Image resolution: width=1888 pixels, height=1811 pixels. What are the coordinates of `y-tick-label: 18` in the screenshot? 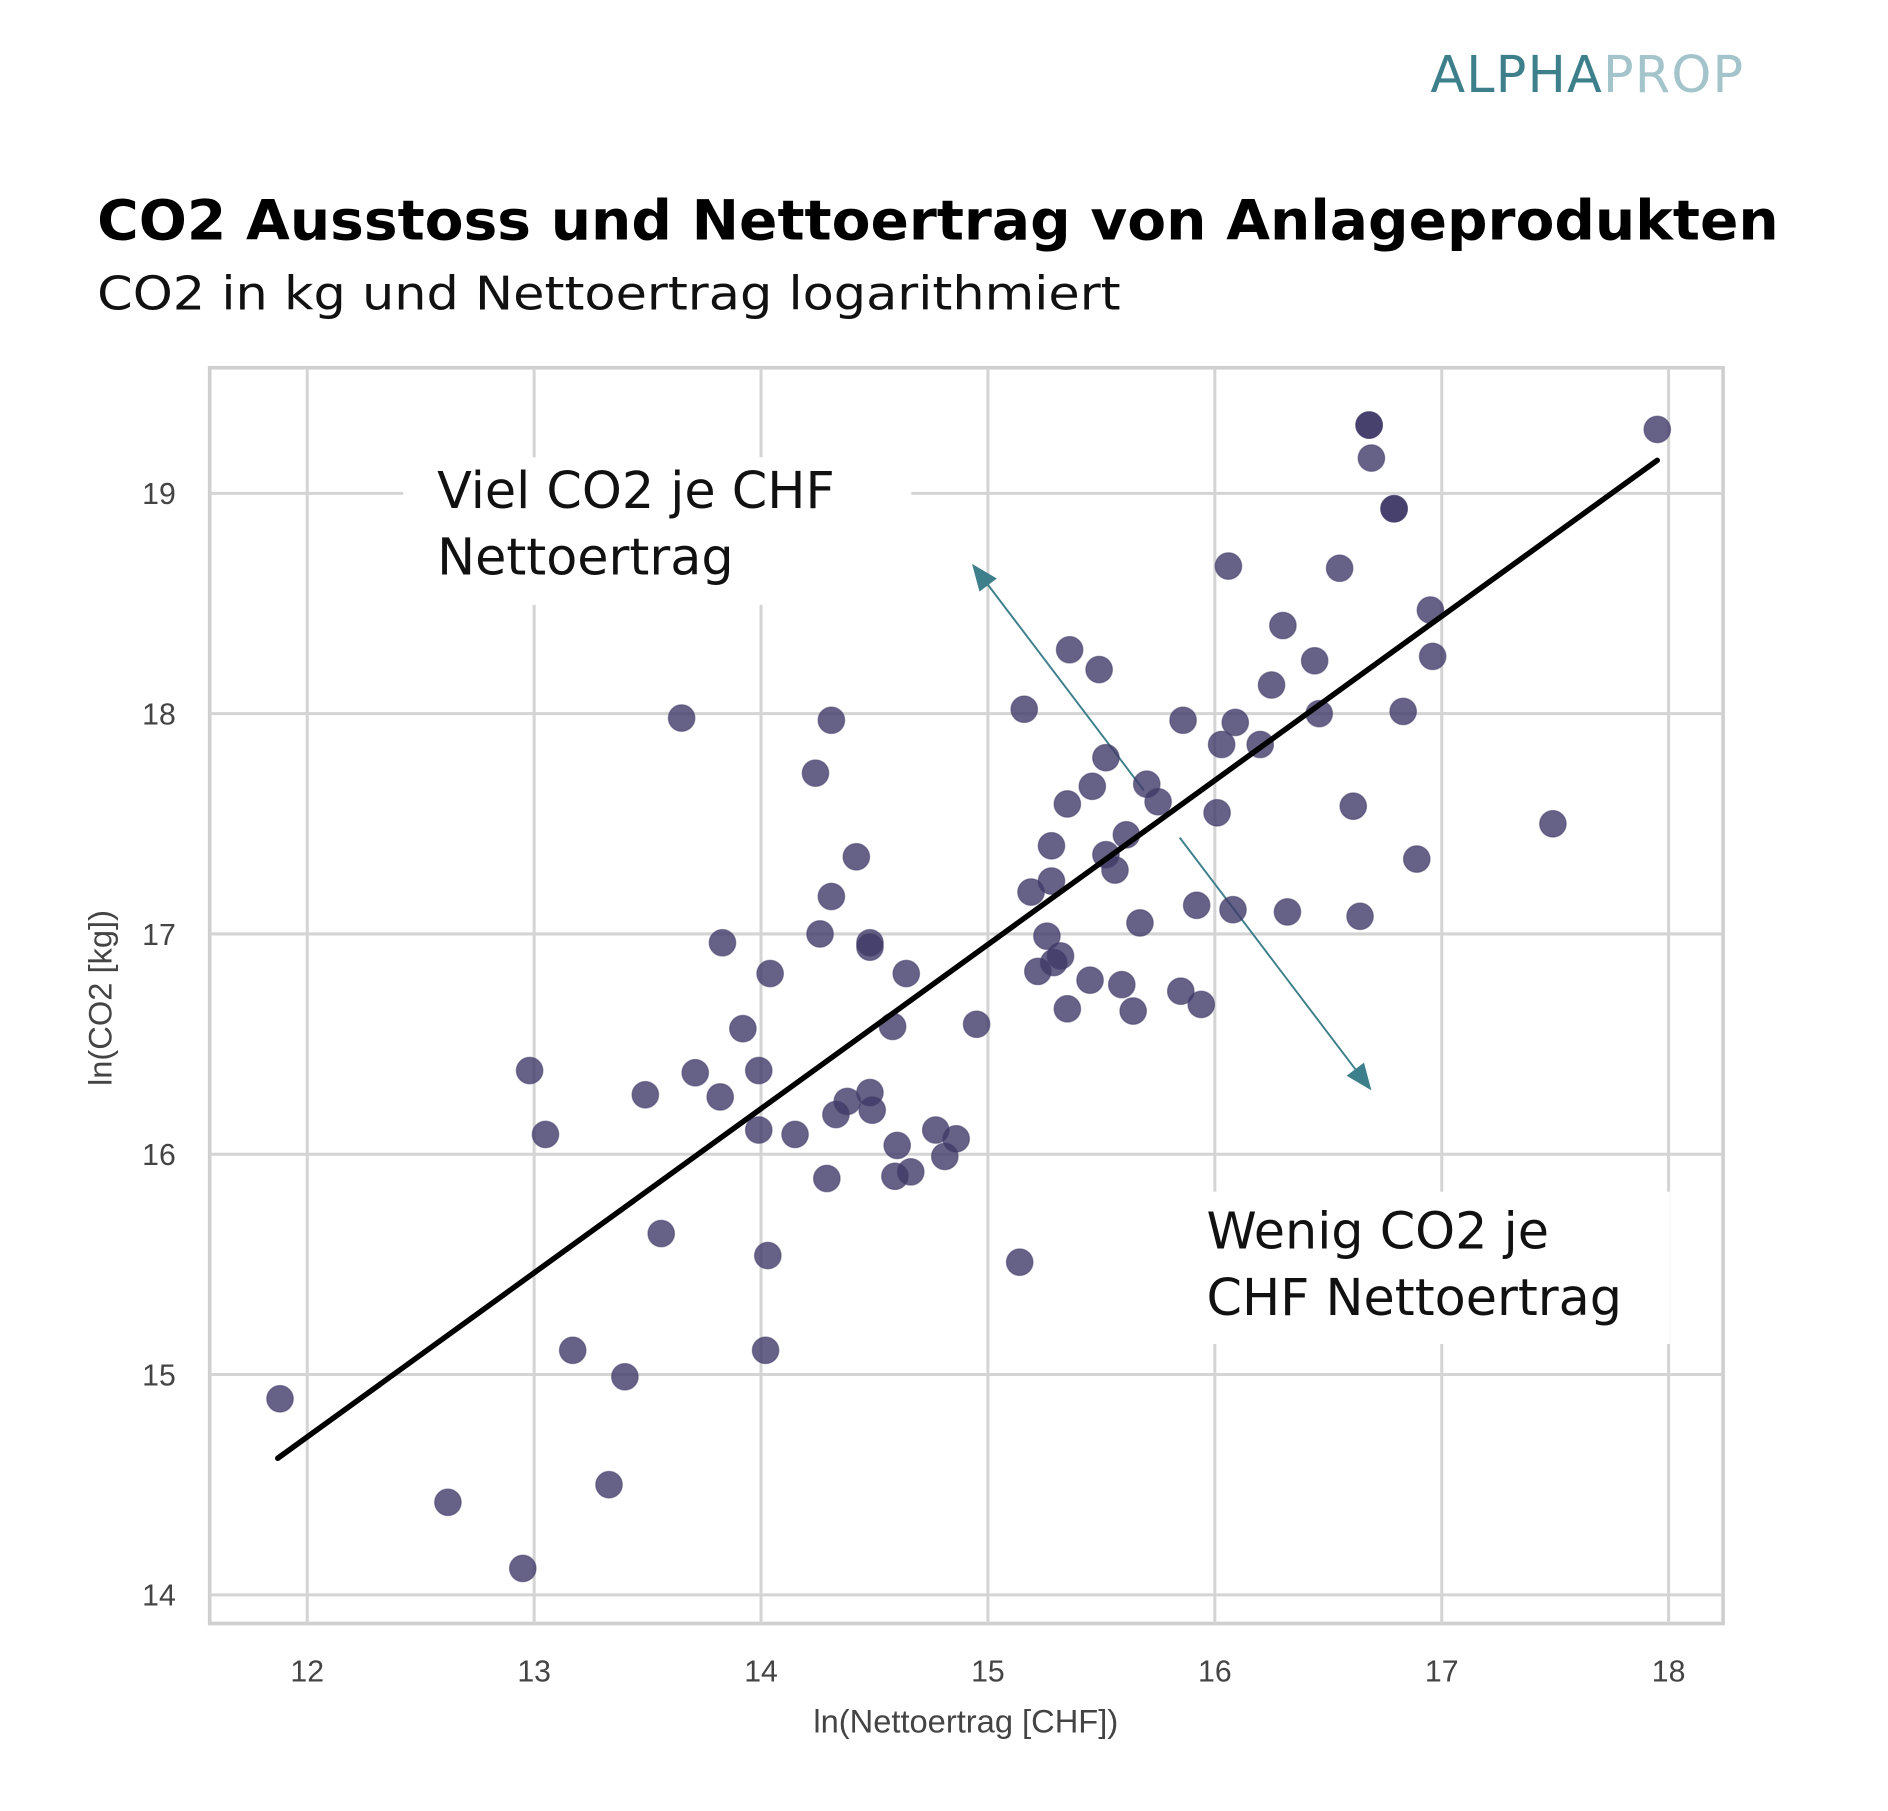 It's located at (159, 715).